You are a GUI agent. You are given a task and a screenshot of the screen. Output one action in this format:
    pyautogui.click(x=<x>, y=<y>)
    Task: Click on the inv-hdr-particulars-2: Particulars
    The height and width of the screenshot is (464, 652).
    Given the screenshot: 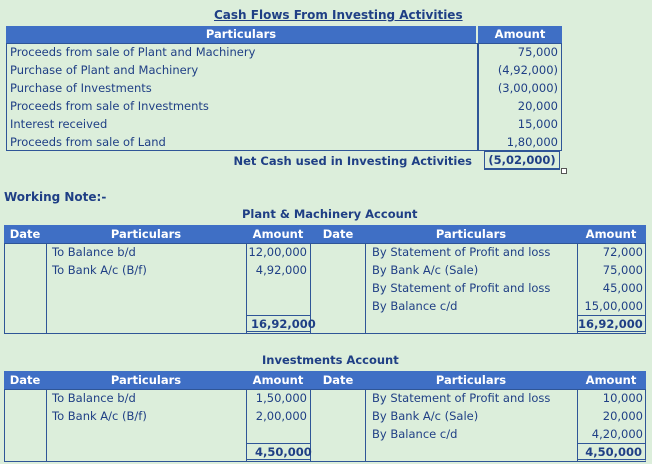 What is the action you would take?
    pyautogui.click(x=471, y=380)
    